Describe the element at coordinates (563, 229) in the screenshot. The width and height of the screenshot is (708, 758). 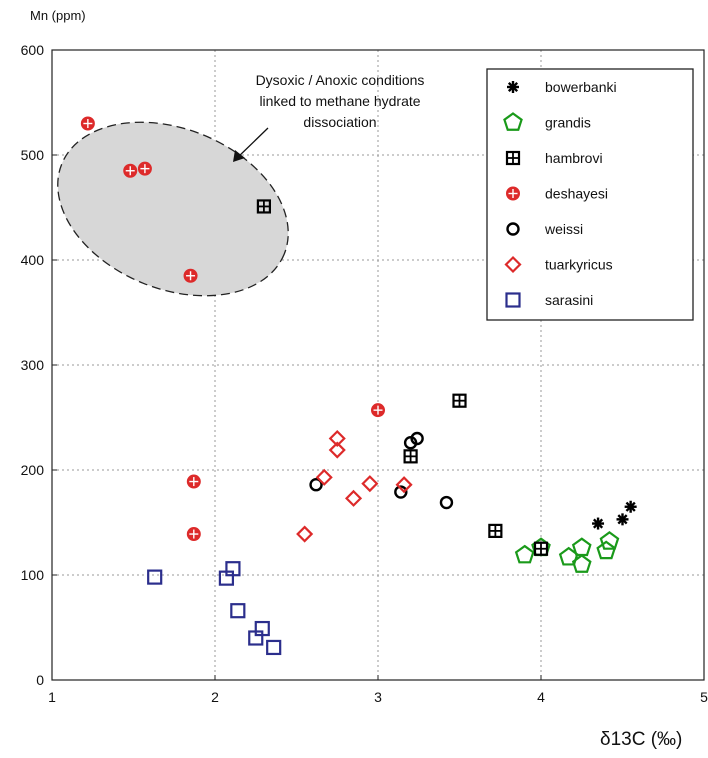
I see `legend-label-weissi: weissi` at that location.